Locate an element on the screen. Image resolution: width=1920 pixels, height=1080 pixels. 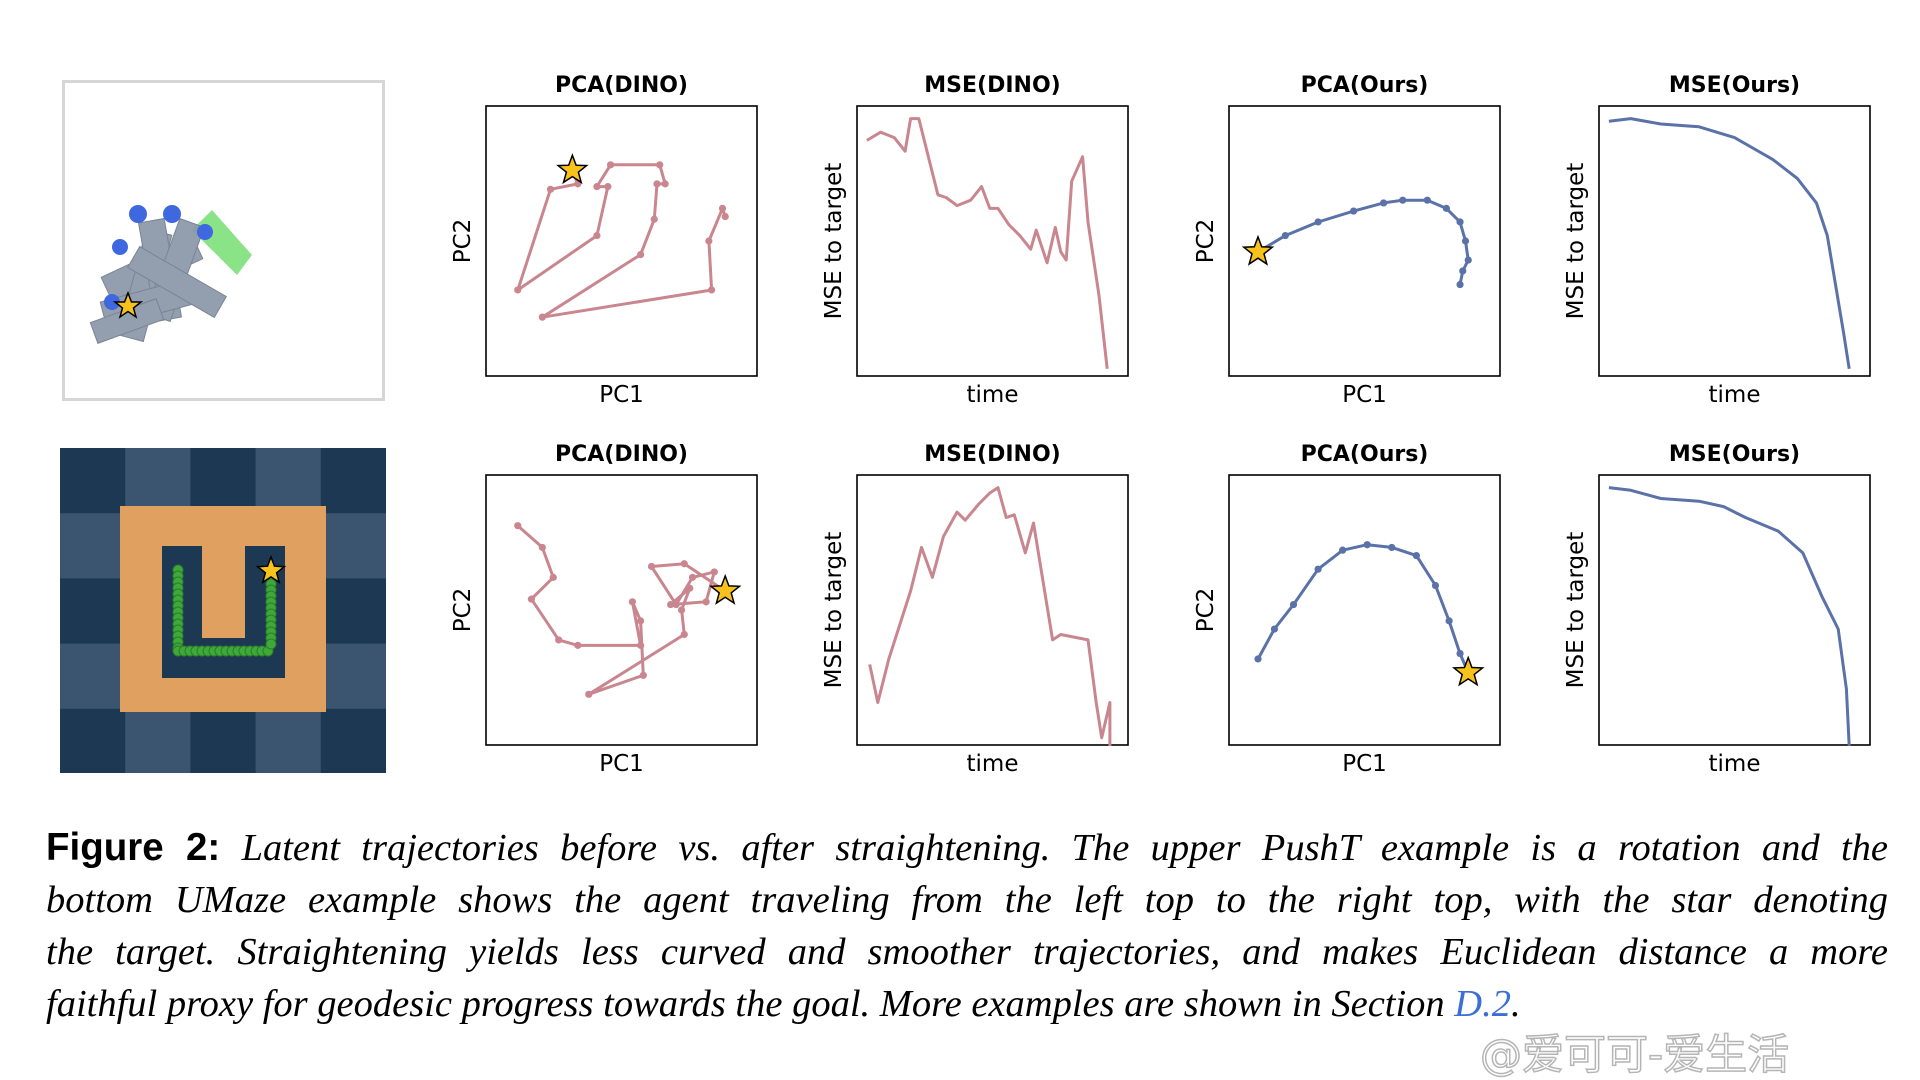
maze-wall is located at coordinates (223, 609).